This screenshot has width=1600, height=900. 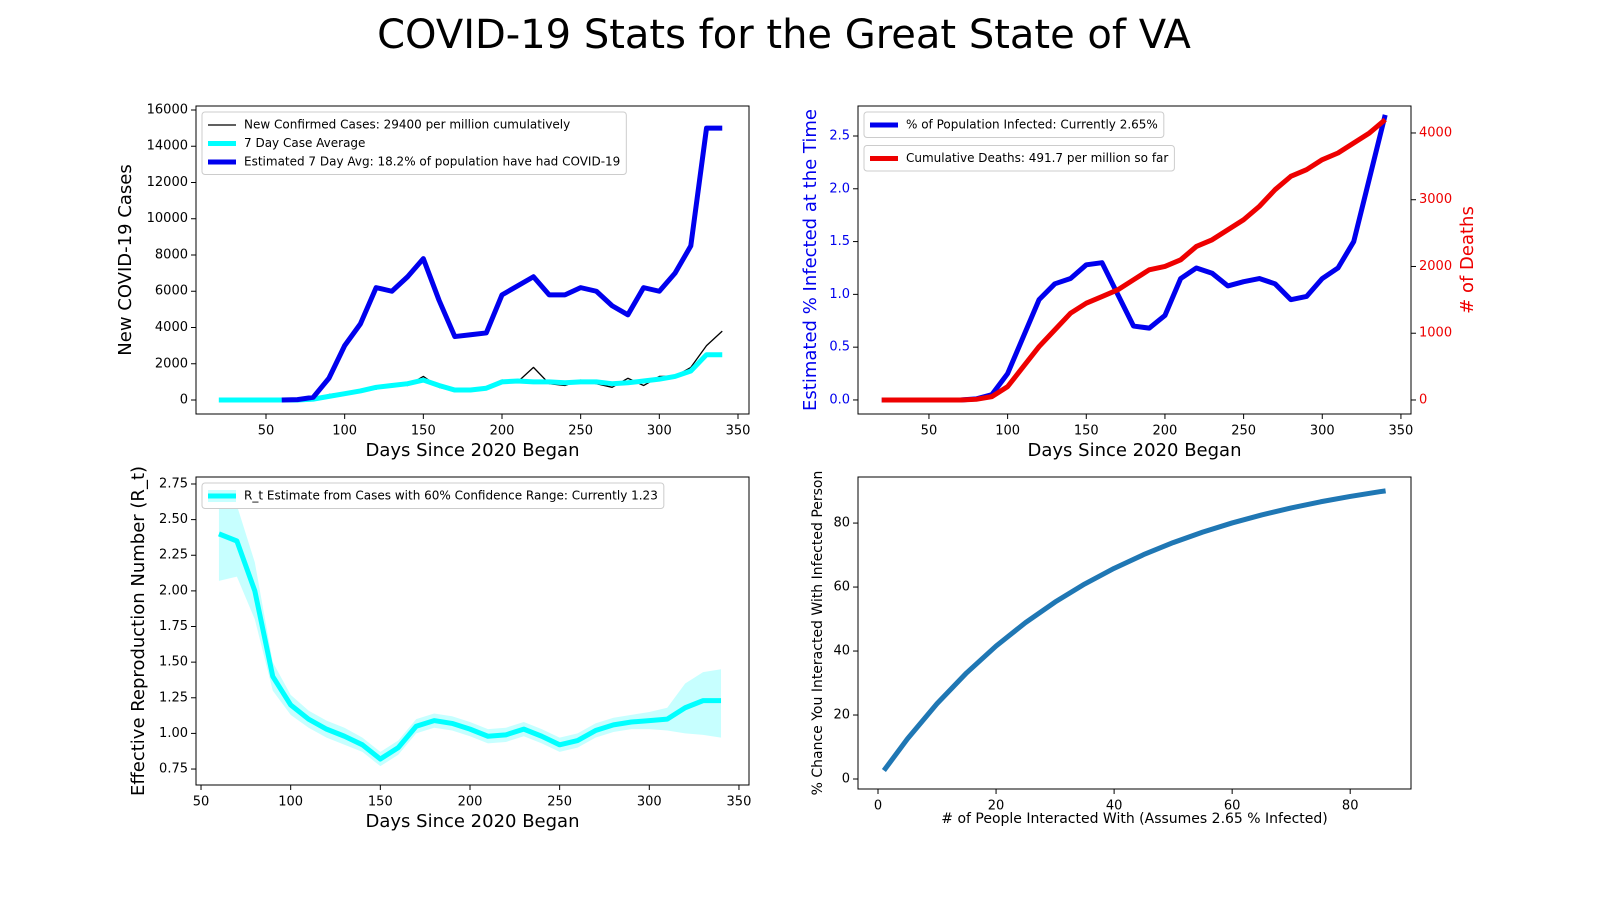 I want to click on y2-axis-label: # of Deaths, so click(x=1467, y=260).